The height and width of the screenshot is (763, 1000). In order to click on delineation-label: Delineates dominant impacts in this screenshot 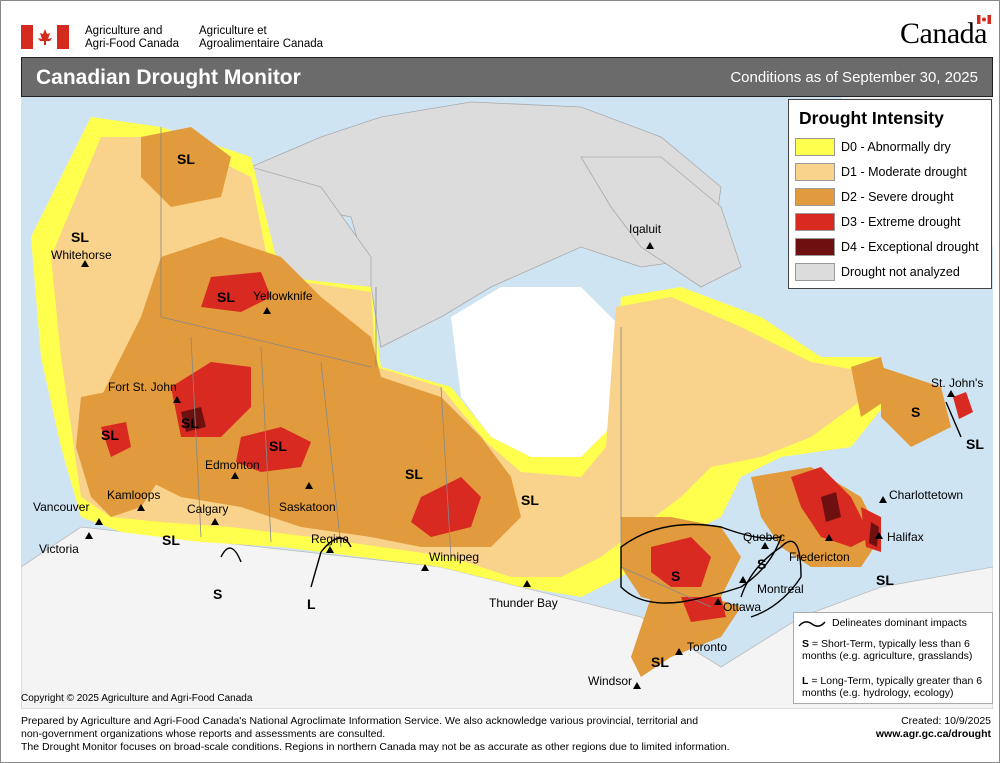, I will do `click(899, 623)`.